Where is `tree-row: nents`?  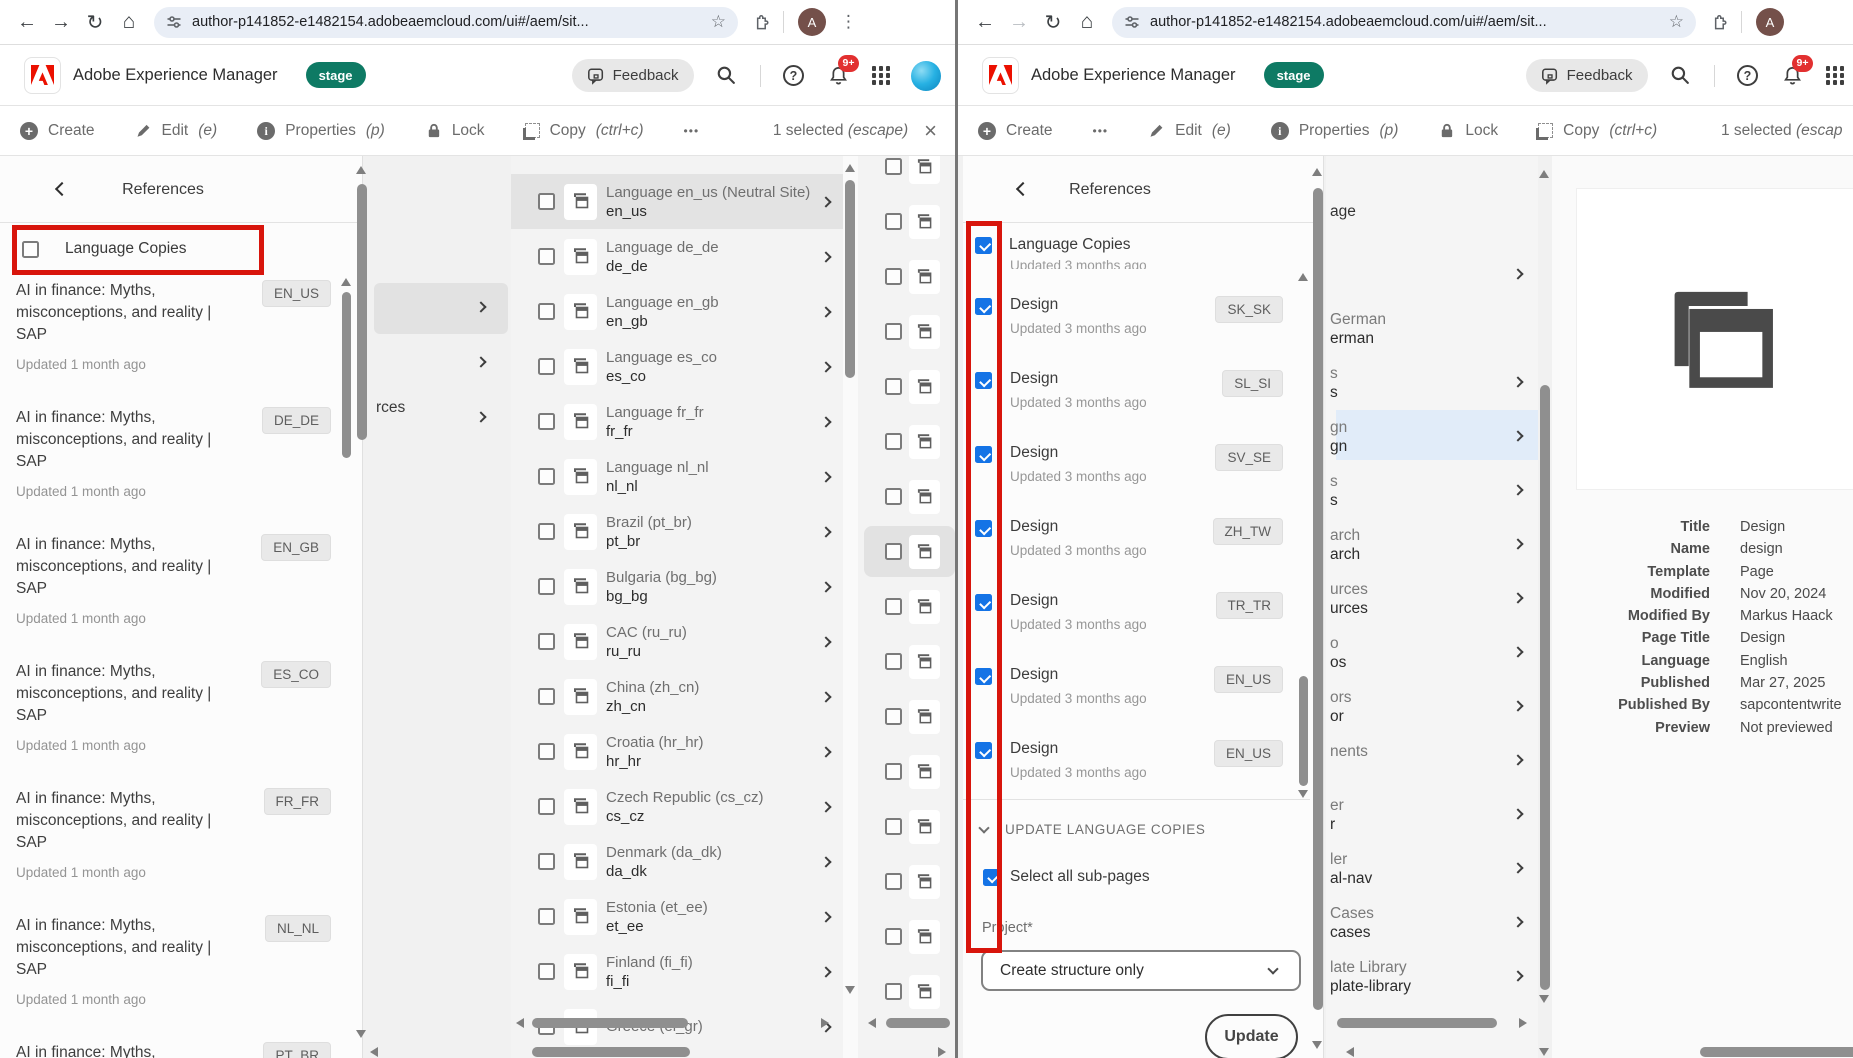
tree-row: nents is located at coordinates (1432, 761).